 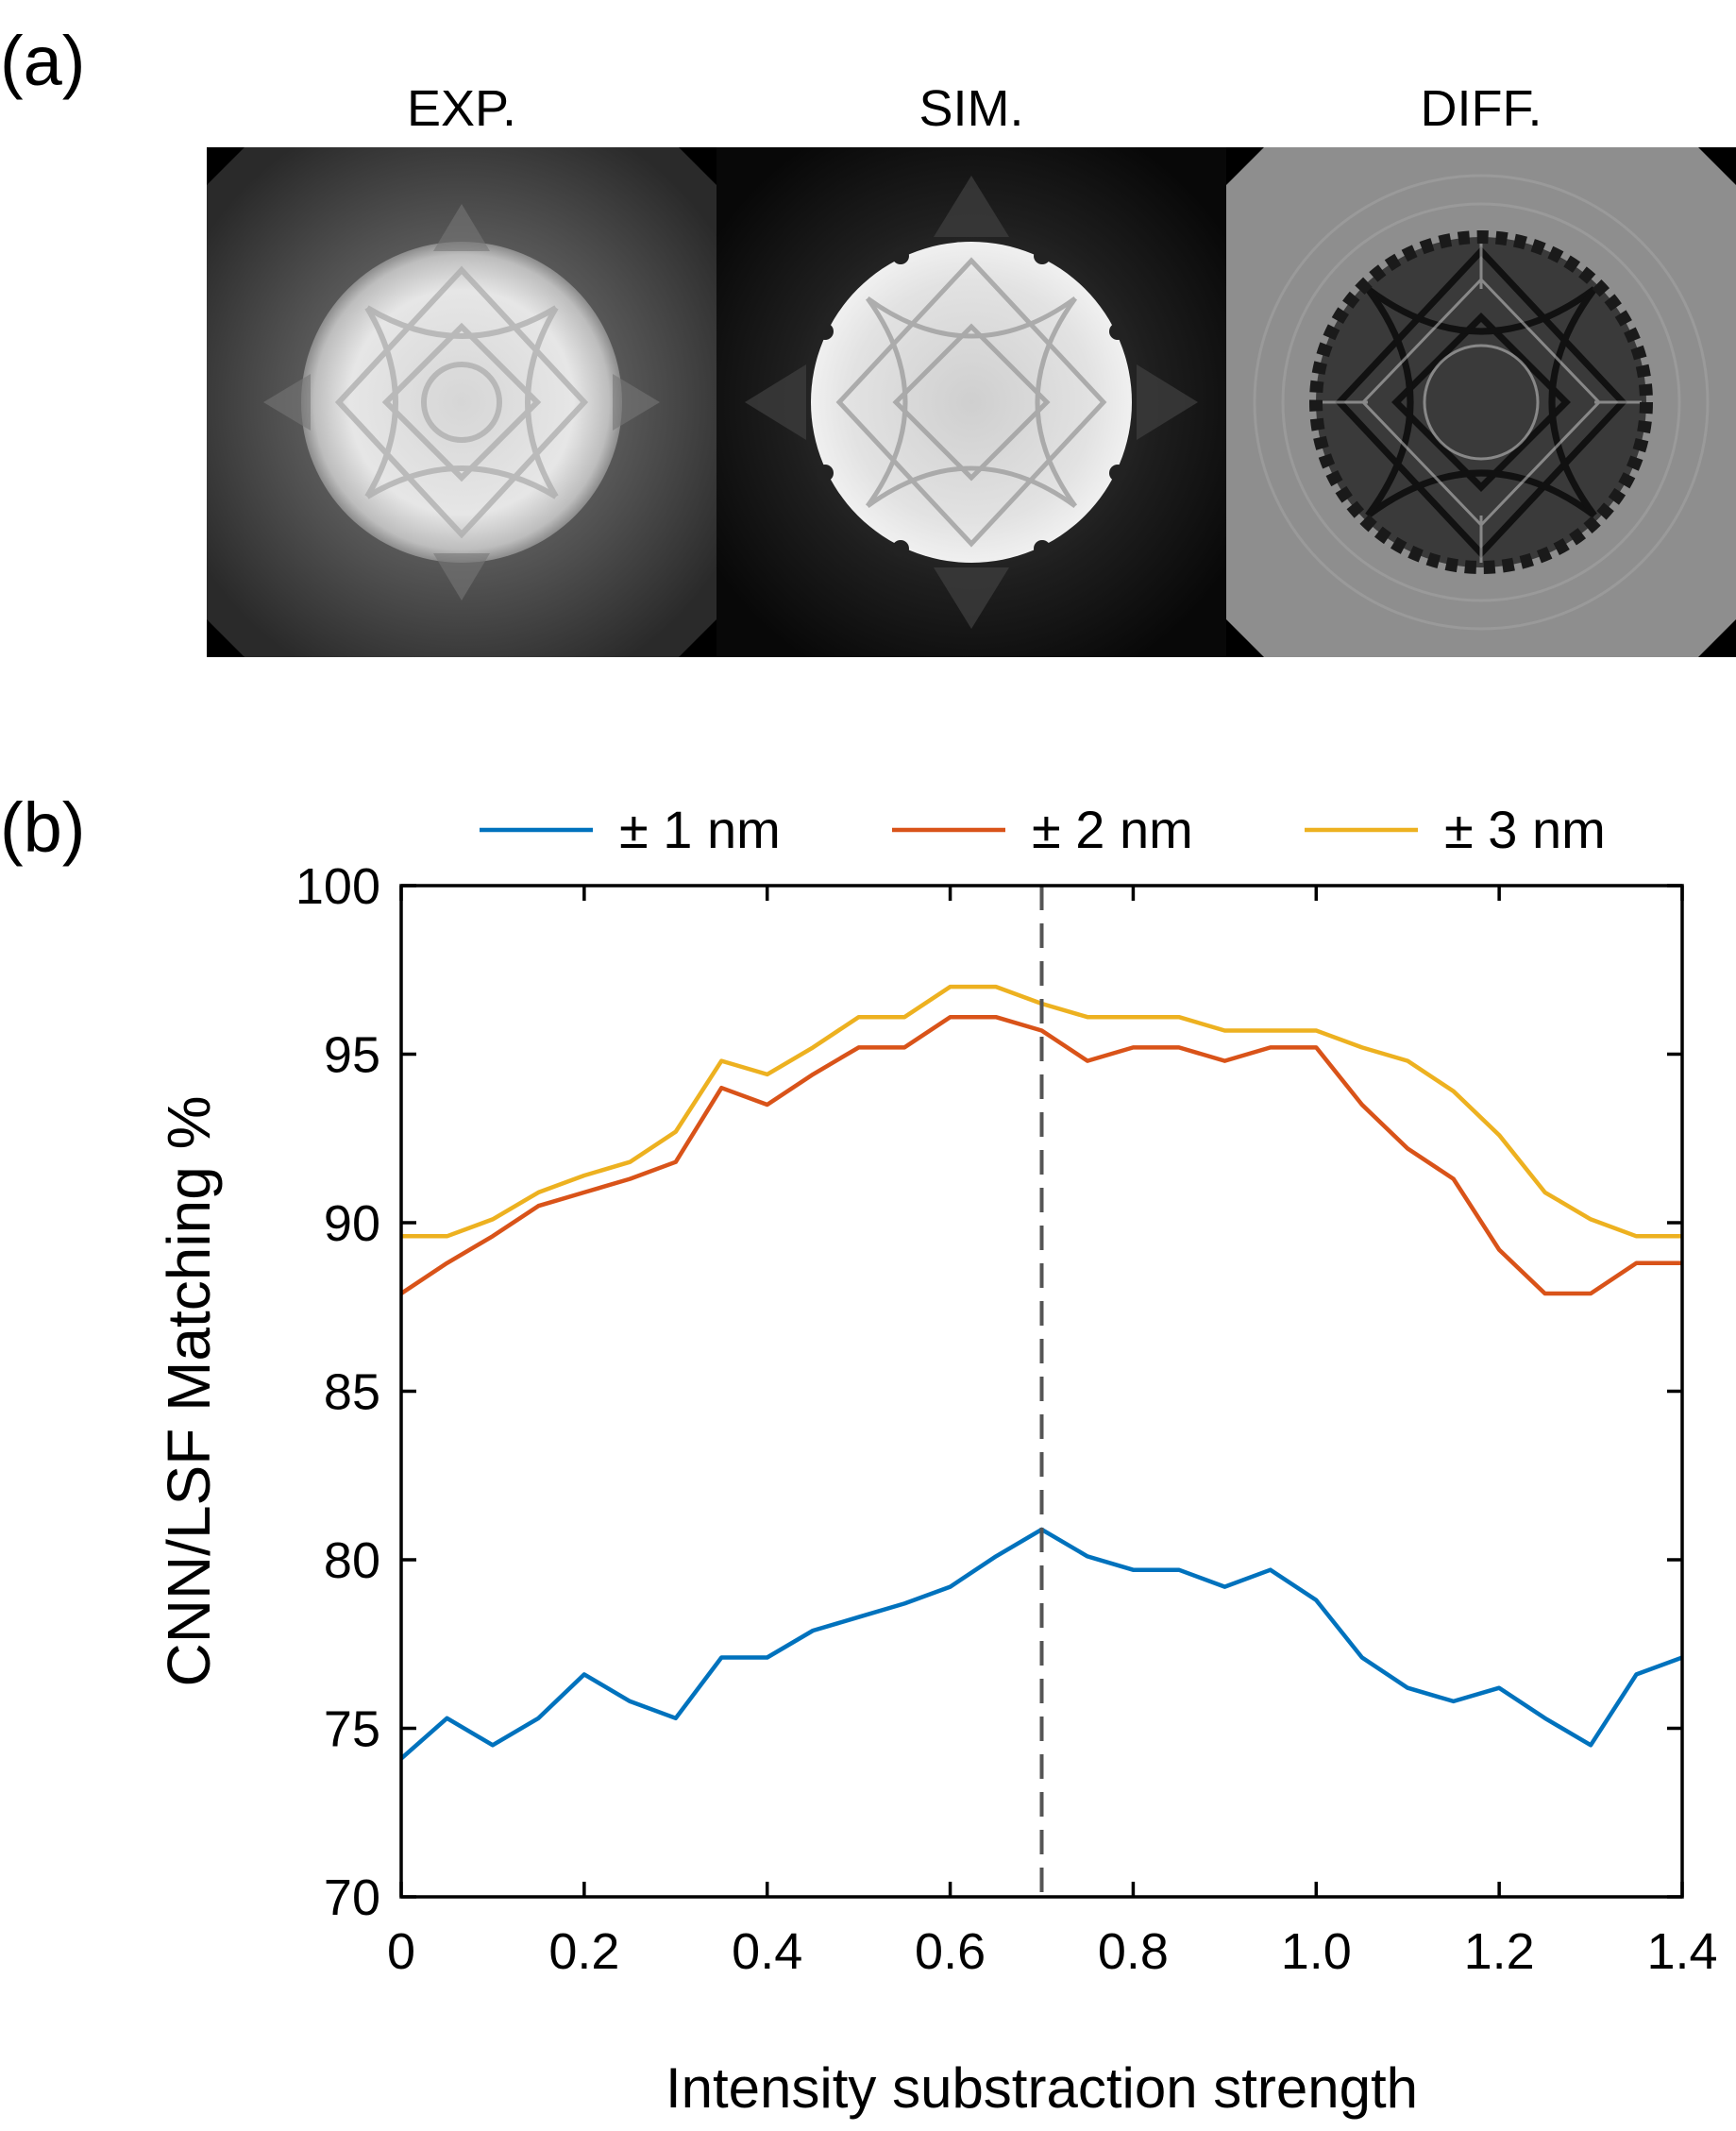 What do you see at coordinates (767, 1951) in the screenshot?
I see `x-tick-label: 0.4` at bounding box center [767, 1951].